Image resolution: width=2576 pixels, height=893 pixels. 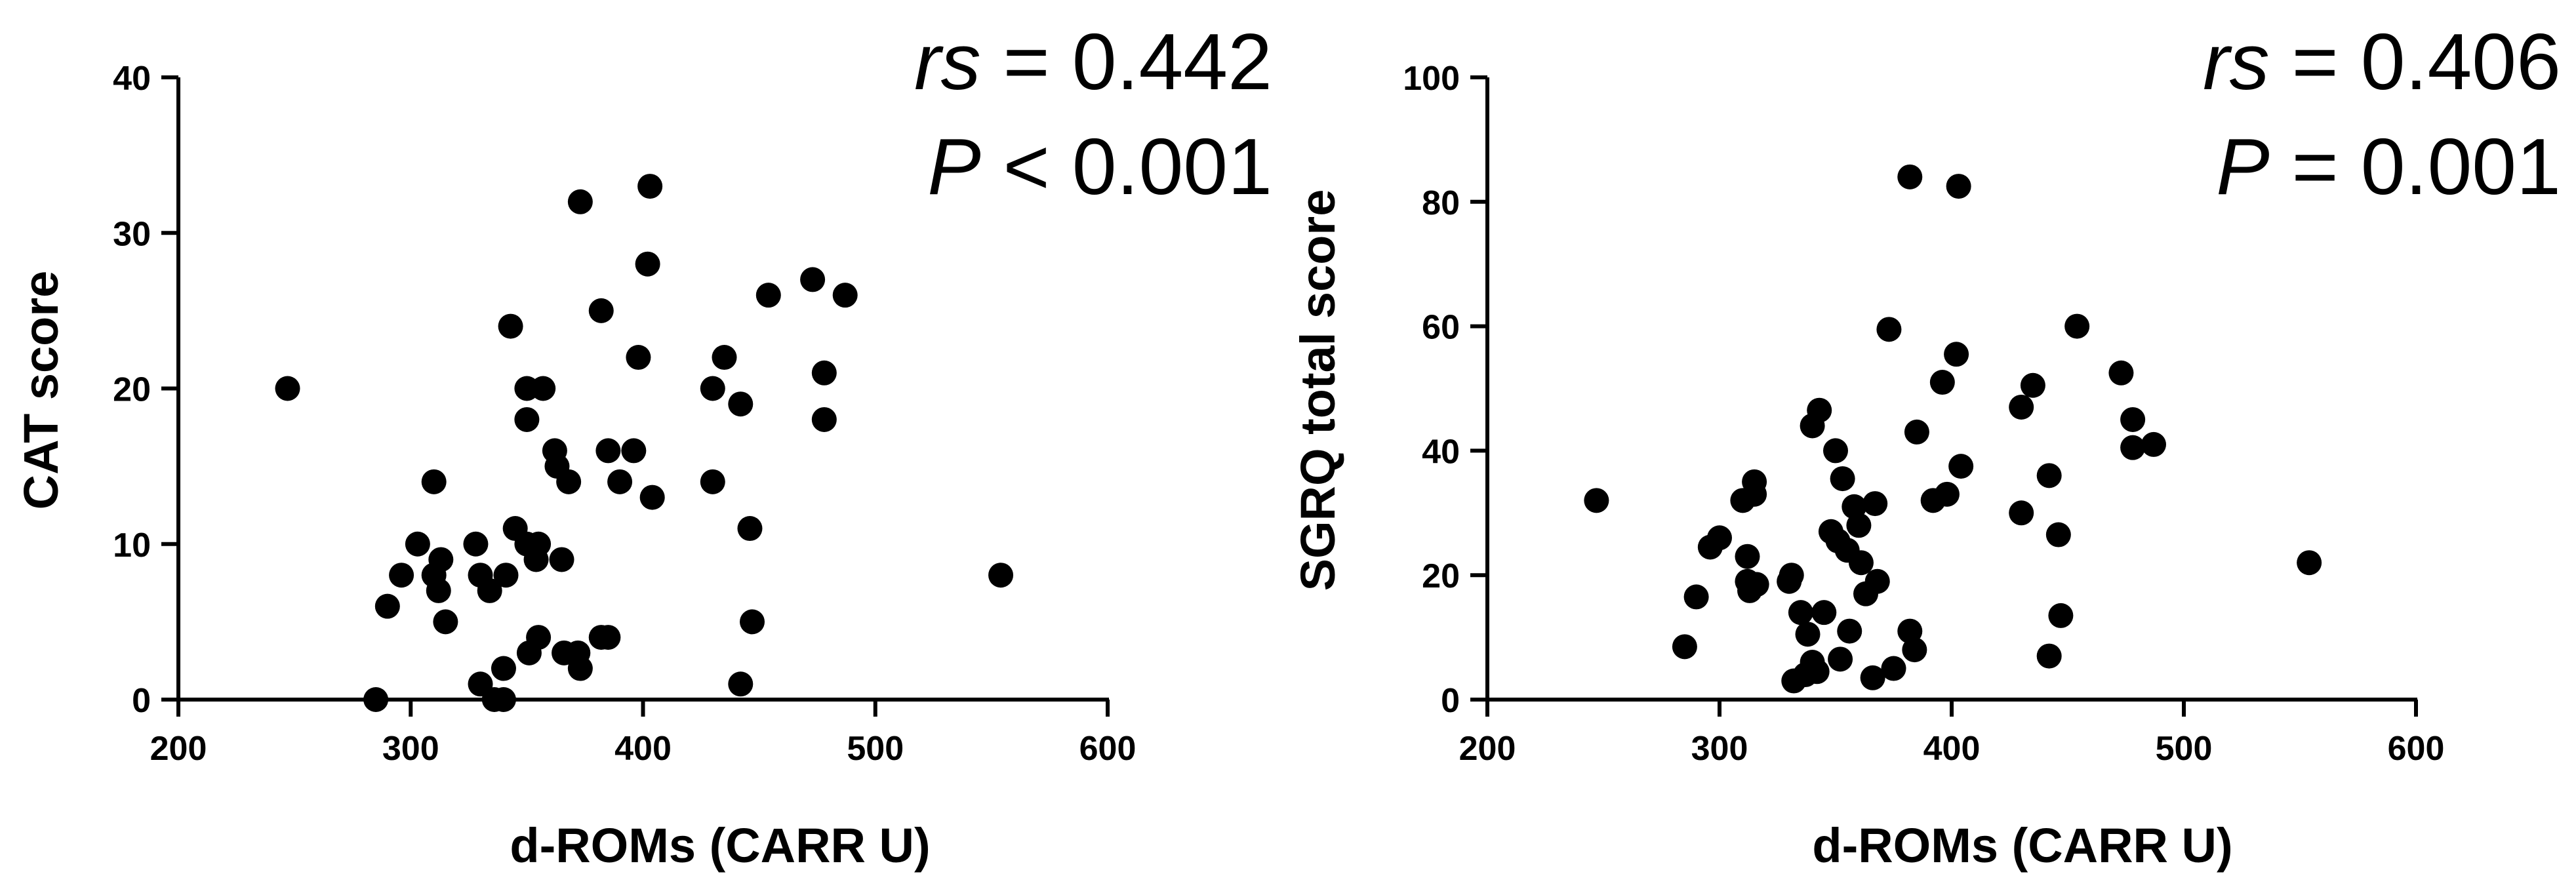 What do you see at coordinates (1450, 701) in the screenshot?
I see `y-tick-label: 0` at bounding box center [1450, 701].